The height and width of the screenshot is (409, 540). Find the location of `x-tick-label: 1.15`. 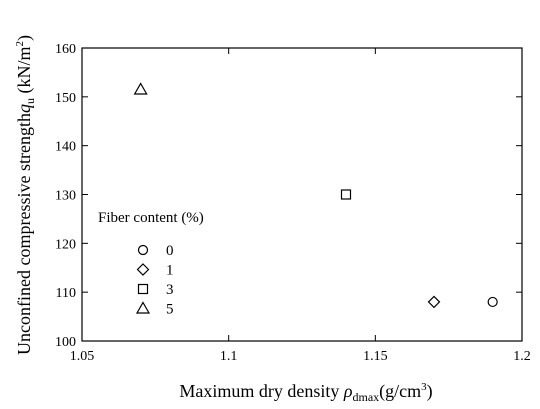

x-tick-label: 1.15 is located at coordinates (375, 356).